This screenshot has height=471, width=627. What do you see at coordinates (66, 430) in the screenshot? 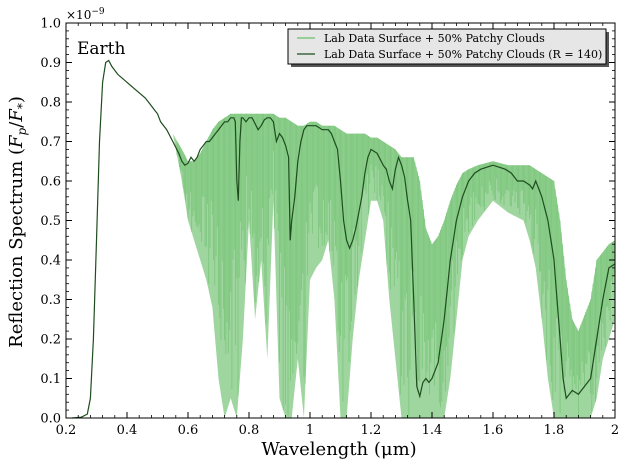
I see `x-tick-label: 0.2` at bounding box center [66, 430].